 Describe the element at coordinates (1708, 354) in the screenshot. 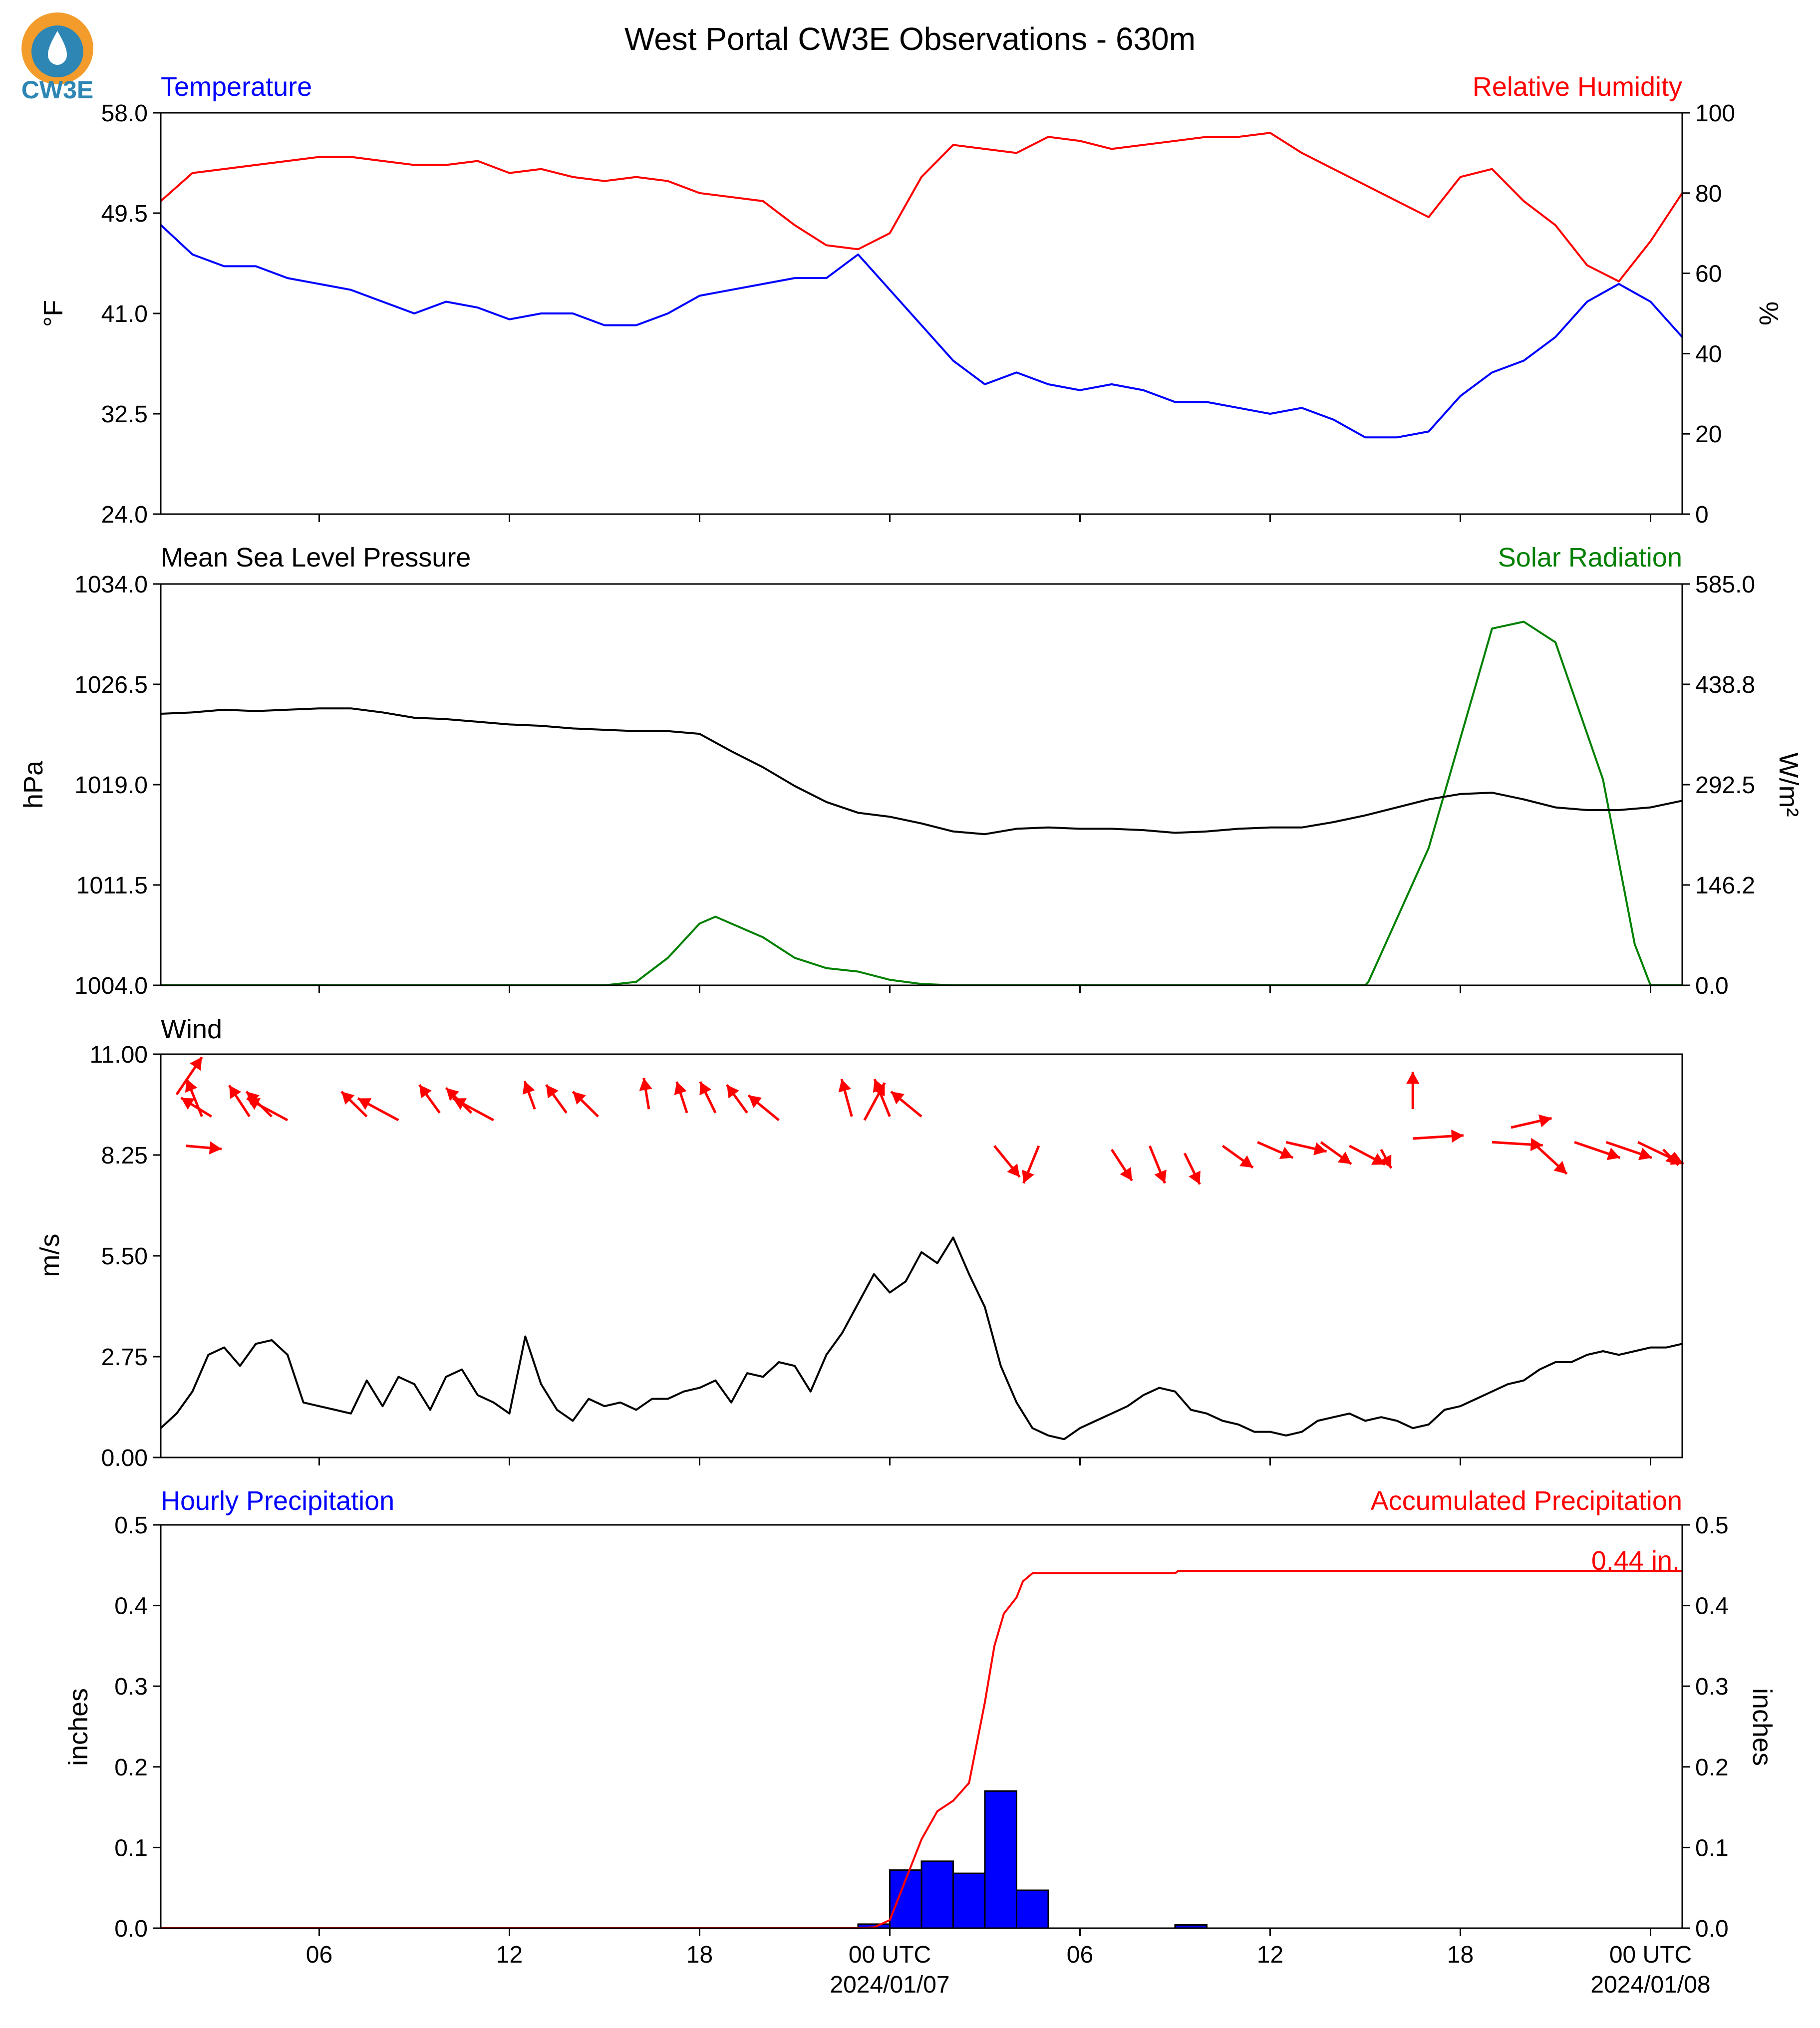

I see `humidity-tick-label: 40` at that location.